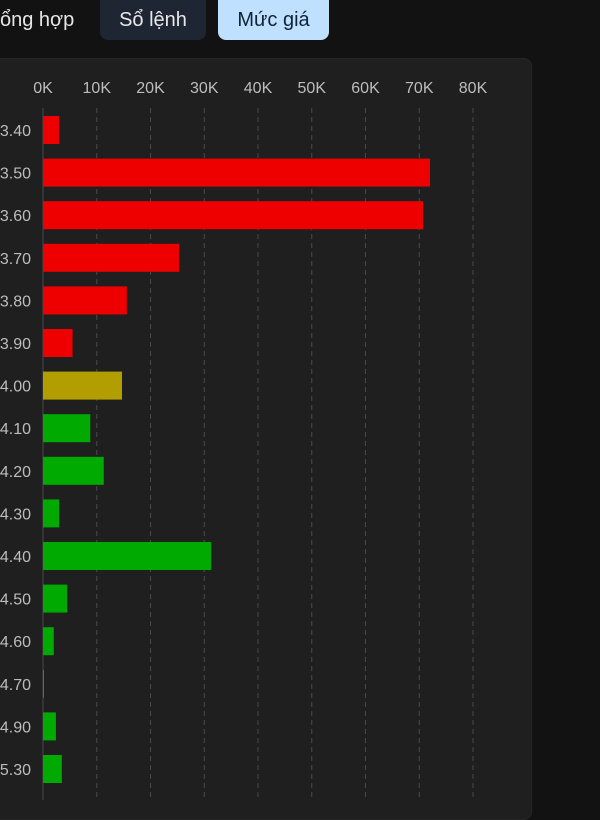 This screenshot has height=820, width=600. Describe the element at coordinates (15, 642) in the screenshot. I see `price-level-label: 4.60` at that location.